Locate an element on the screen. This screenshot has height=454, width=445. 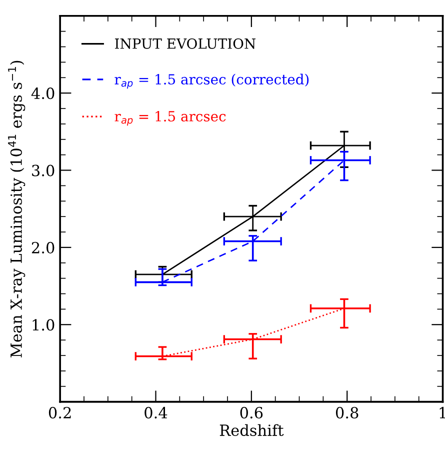
y-tick-label: 3.0 is located at coordinates (43, 170).